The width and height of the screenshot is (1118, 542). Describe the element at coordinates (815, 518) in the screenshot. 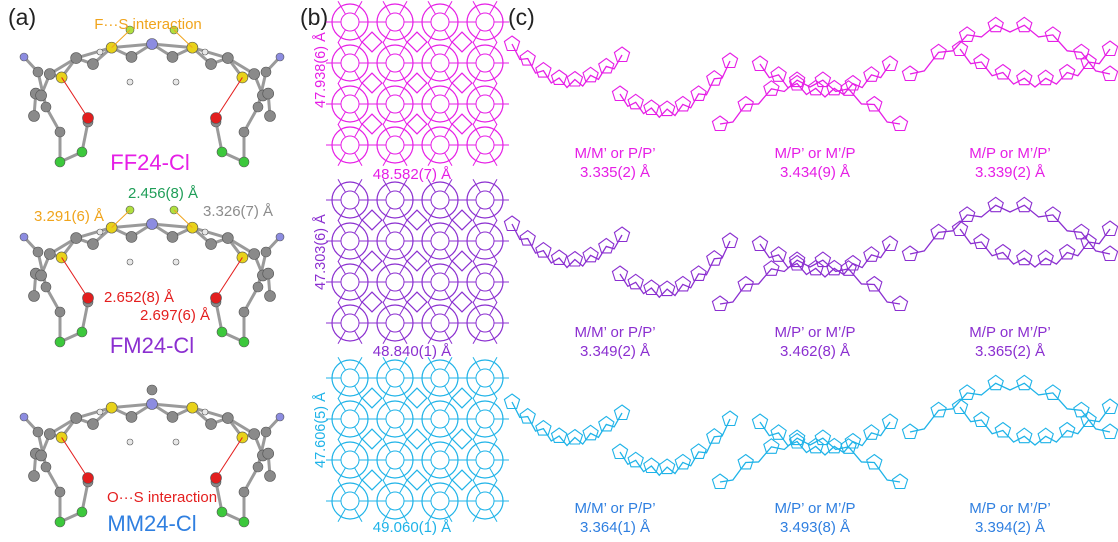

I see `mm-dimer-2-caption: M/P’ or M’/P 3.493(8) Å` at that location.